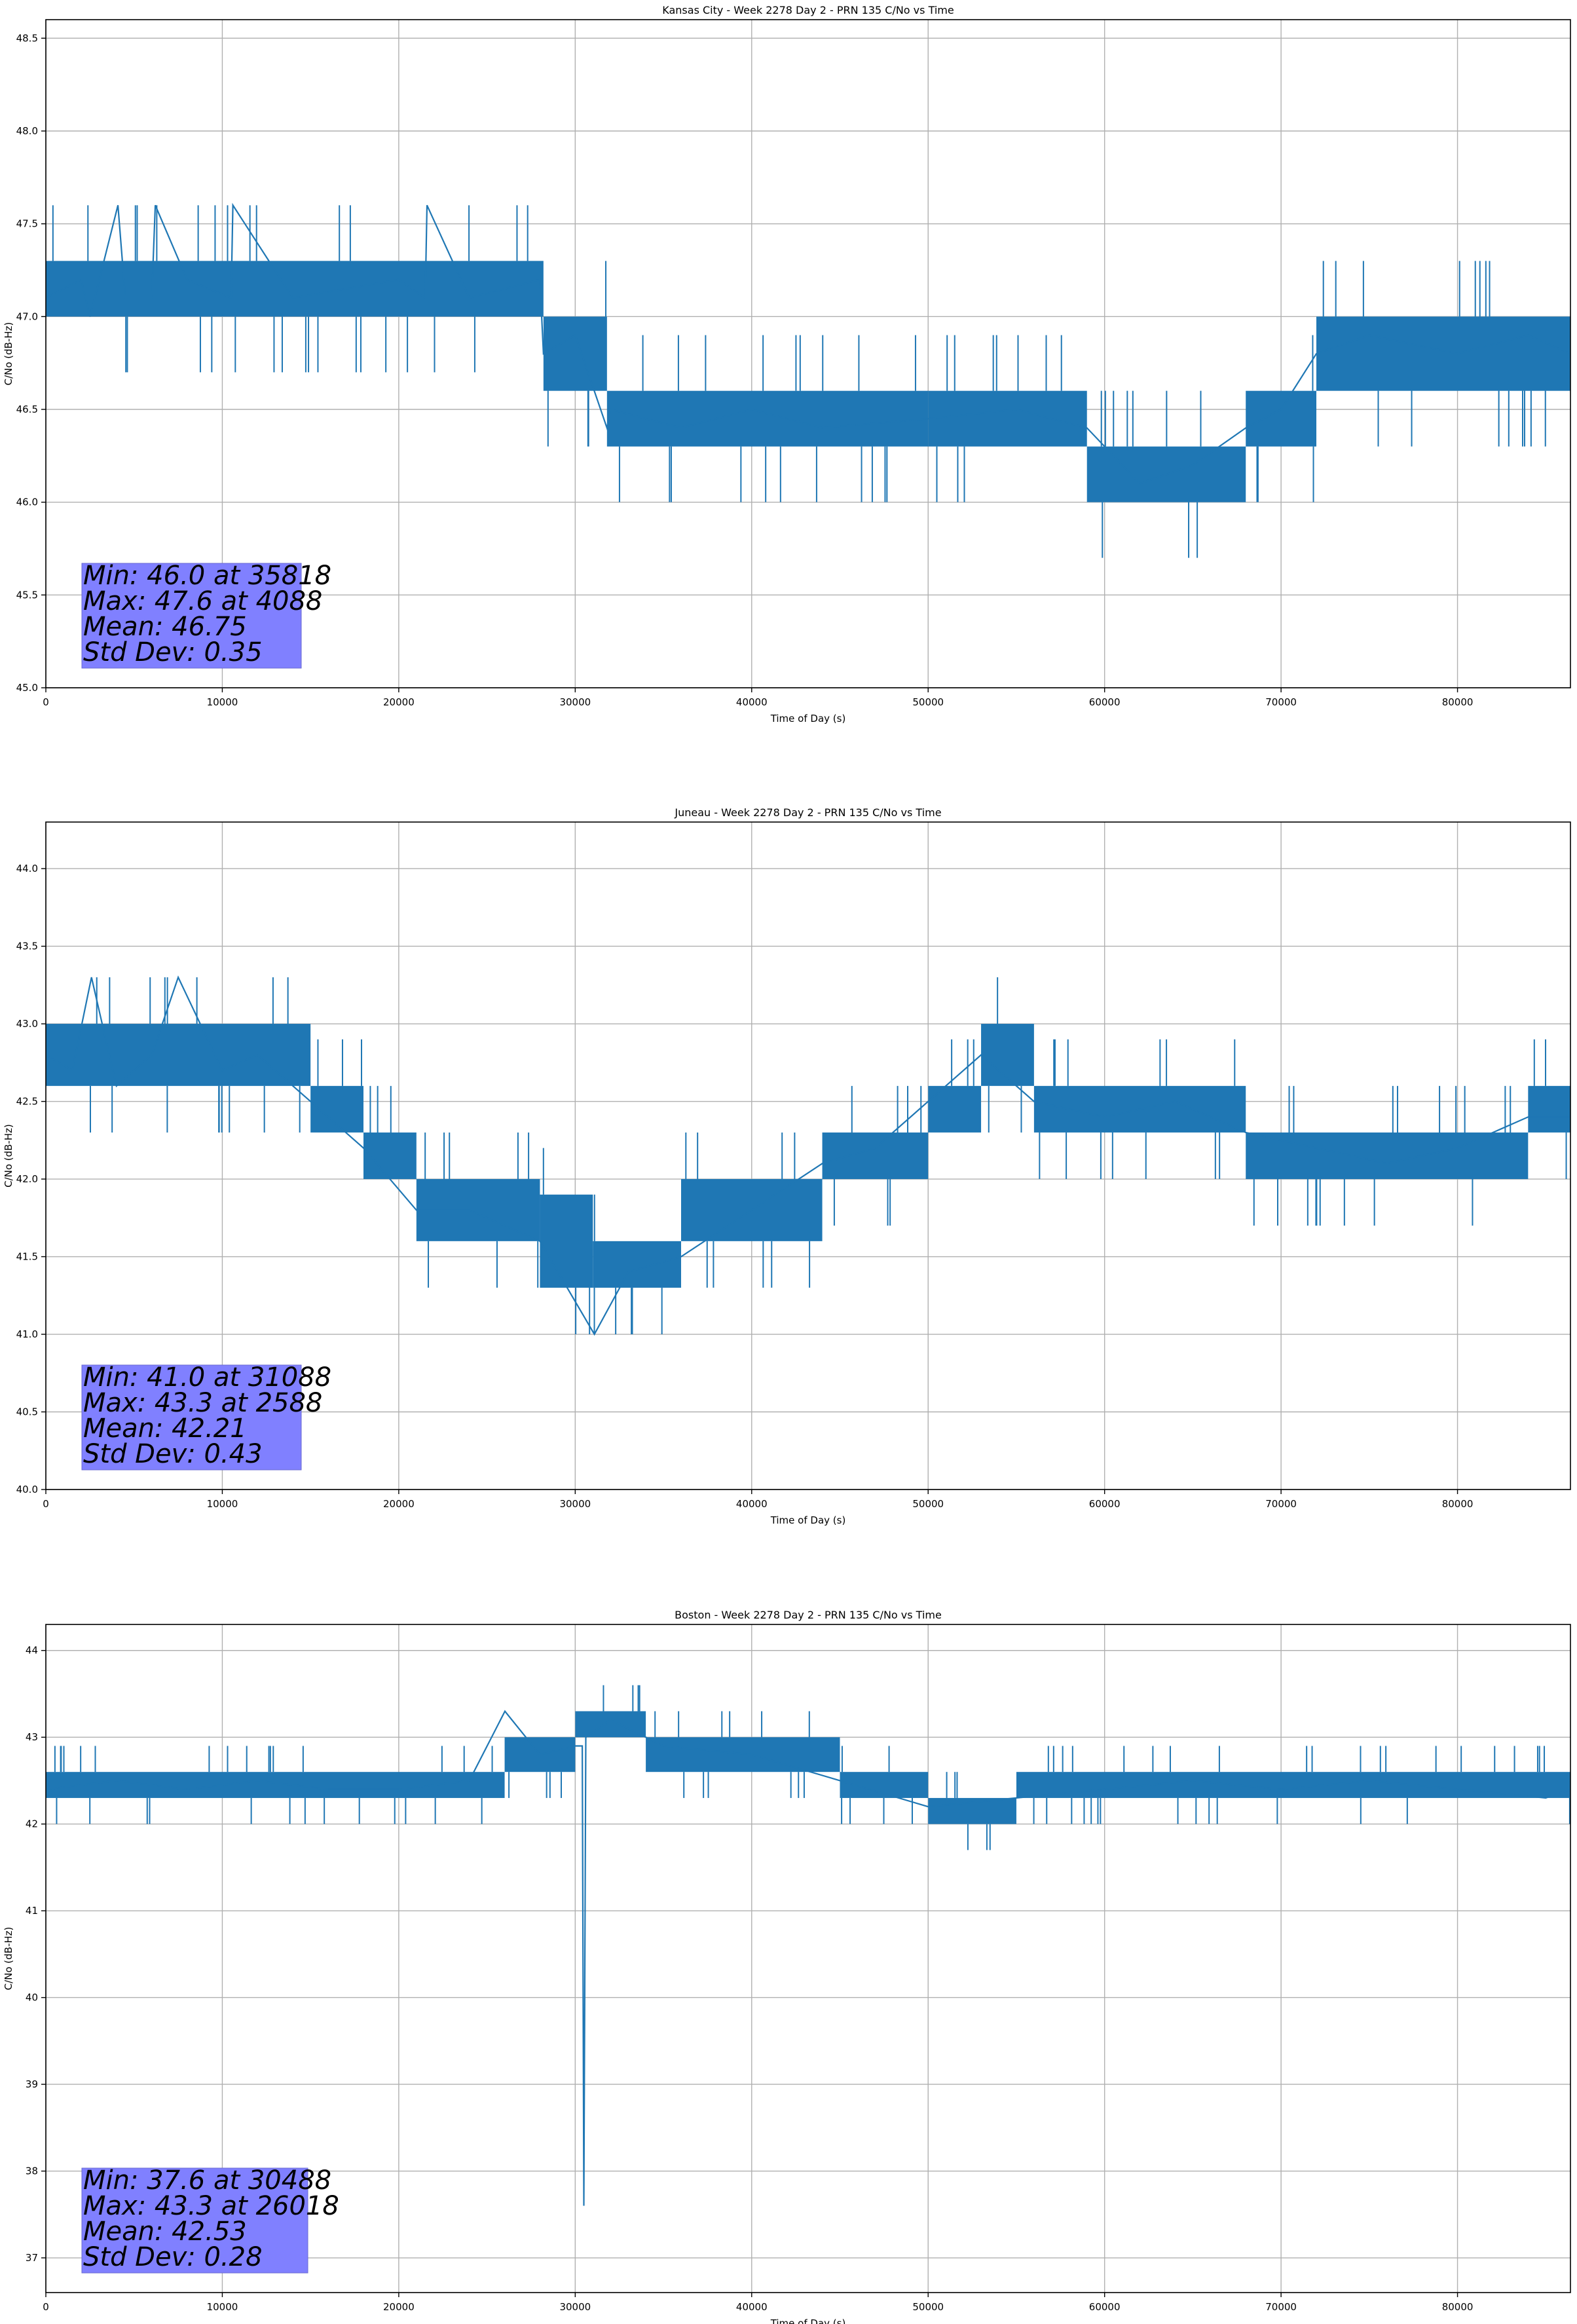 The height and width of the screenshot is (2324, 1577). What do you see at coordinates (173, 1454) in the screenshot?
I see `stats-std: Std Dev: 0.43` at bounding box center [173, 1454].